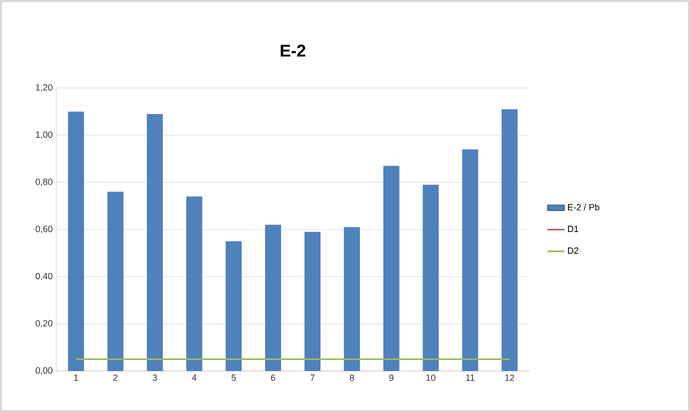  I want to click on legend-label: D1, so click(573, 229).